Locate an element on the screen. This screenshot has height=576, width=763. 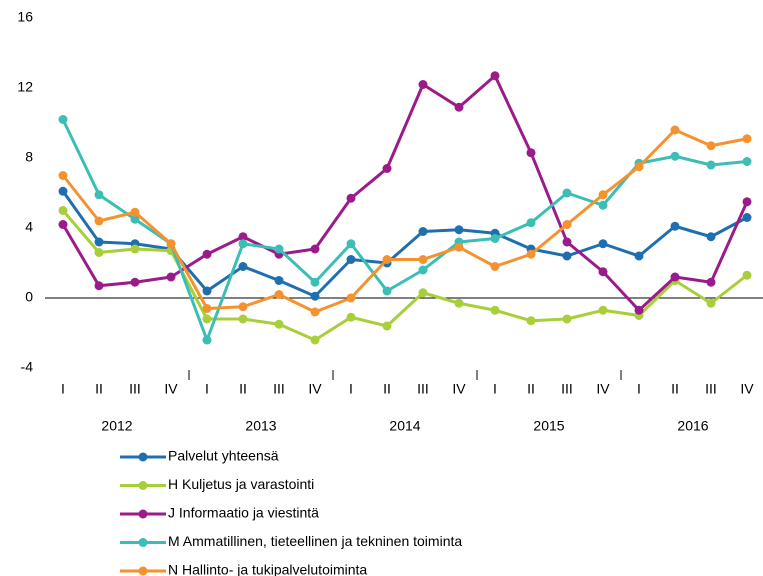
year-label: 2012 is located at coordinates (116, 426).